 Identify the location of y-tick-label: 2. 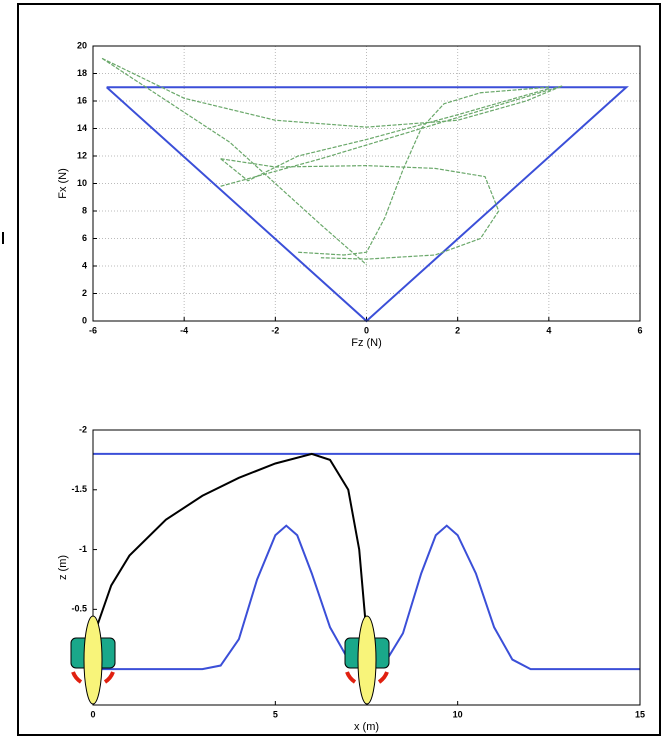
(84, 293).